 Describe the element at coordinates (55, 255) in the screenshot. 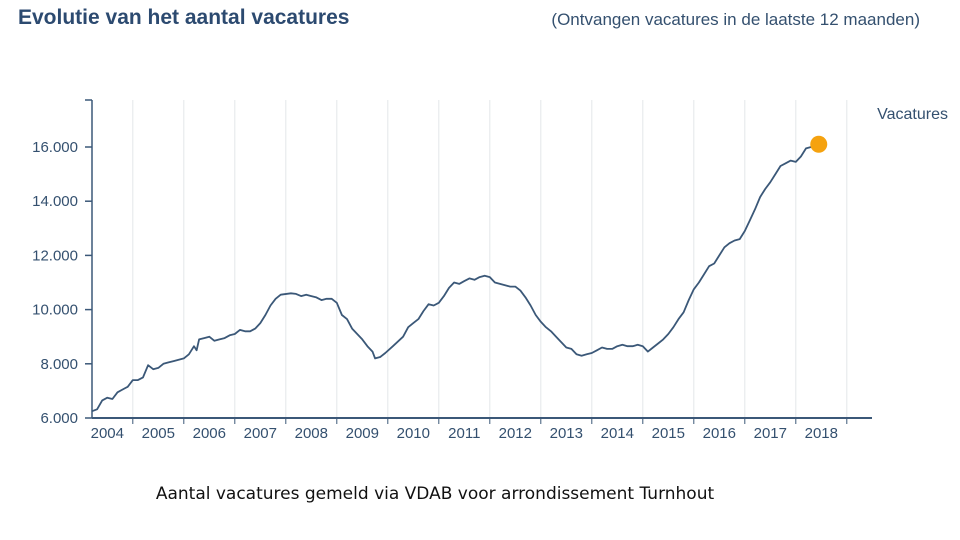

I see `y-tick-label: 12.000` at that location.